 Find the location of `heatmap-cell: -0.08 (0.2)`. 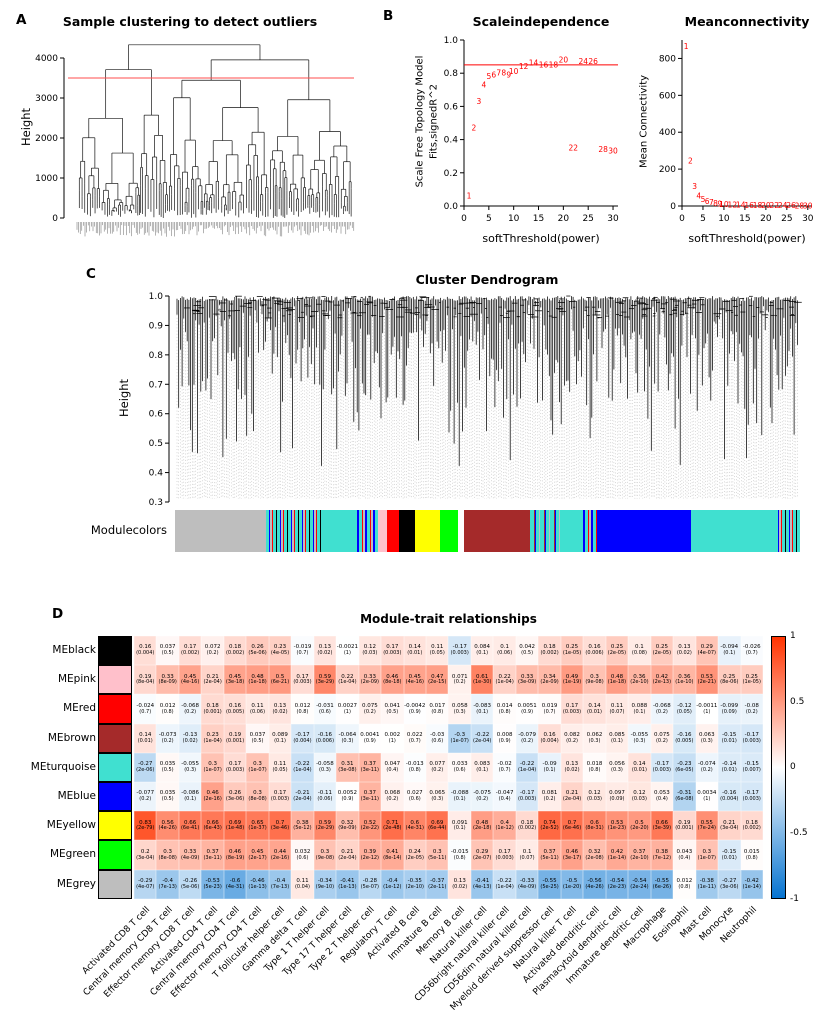

heatmap-cell: -0.08 (0.2) is located at coordinates (751, 709).